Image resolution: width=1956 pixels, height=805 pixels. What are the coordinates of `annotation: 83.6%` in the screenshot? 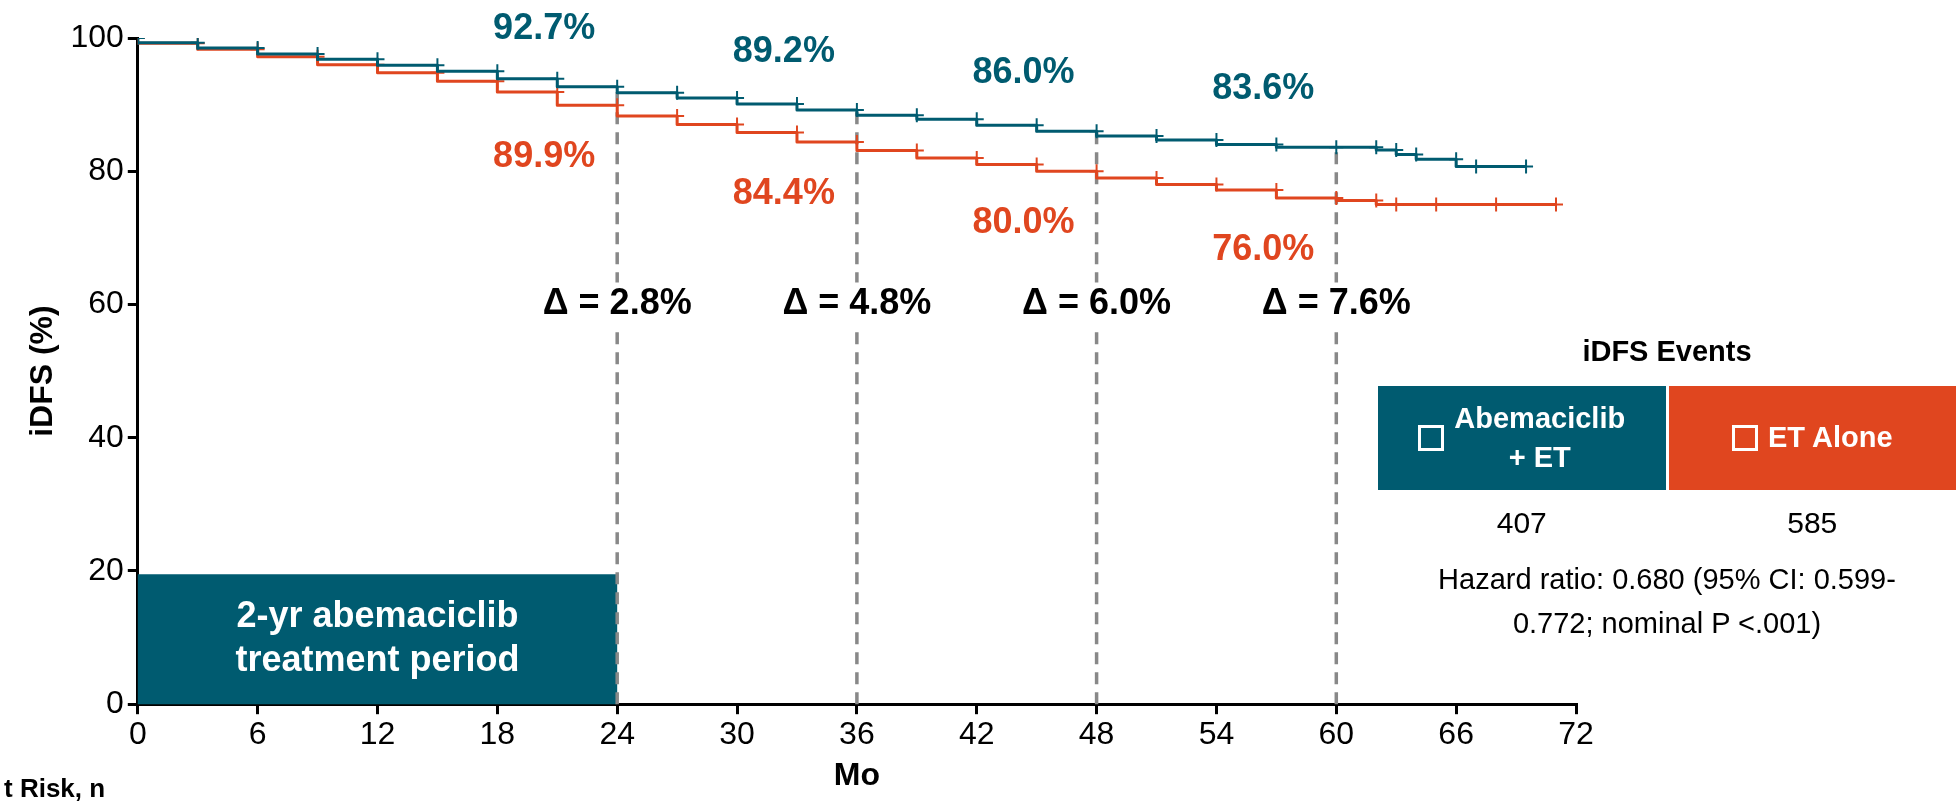 It's located at (1263, 87).